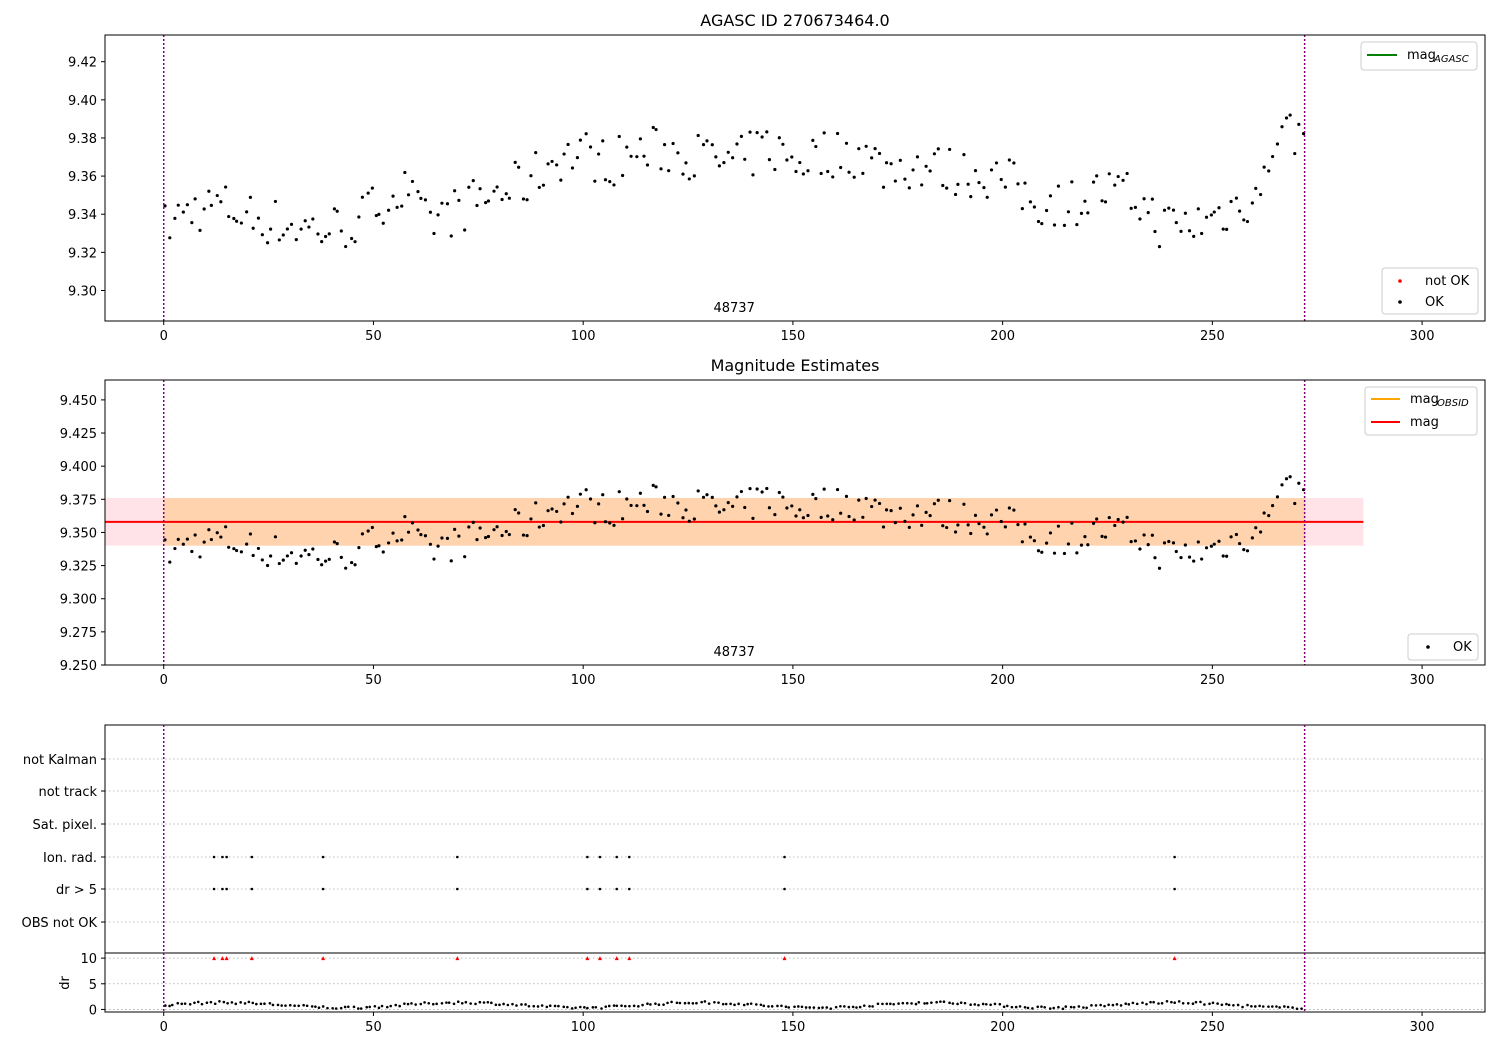  What do you see at coordinates (1434, 302) in the screenshot?
I see `legend-label: OK` at bounding box center [1434, 302].